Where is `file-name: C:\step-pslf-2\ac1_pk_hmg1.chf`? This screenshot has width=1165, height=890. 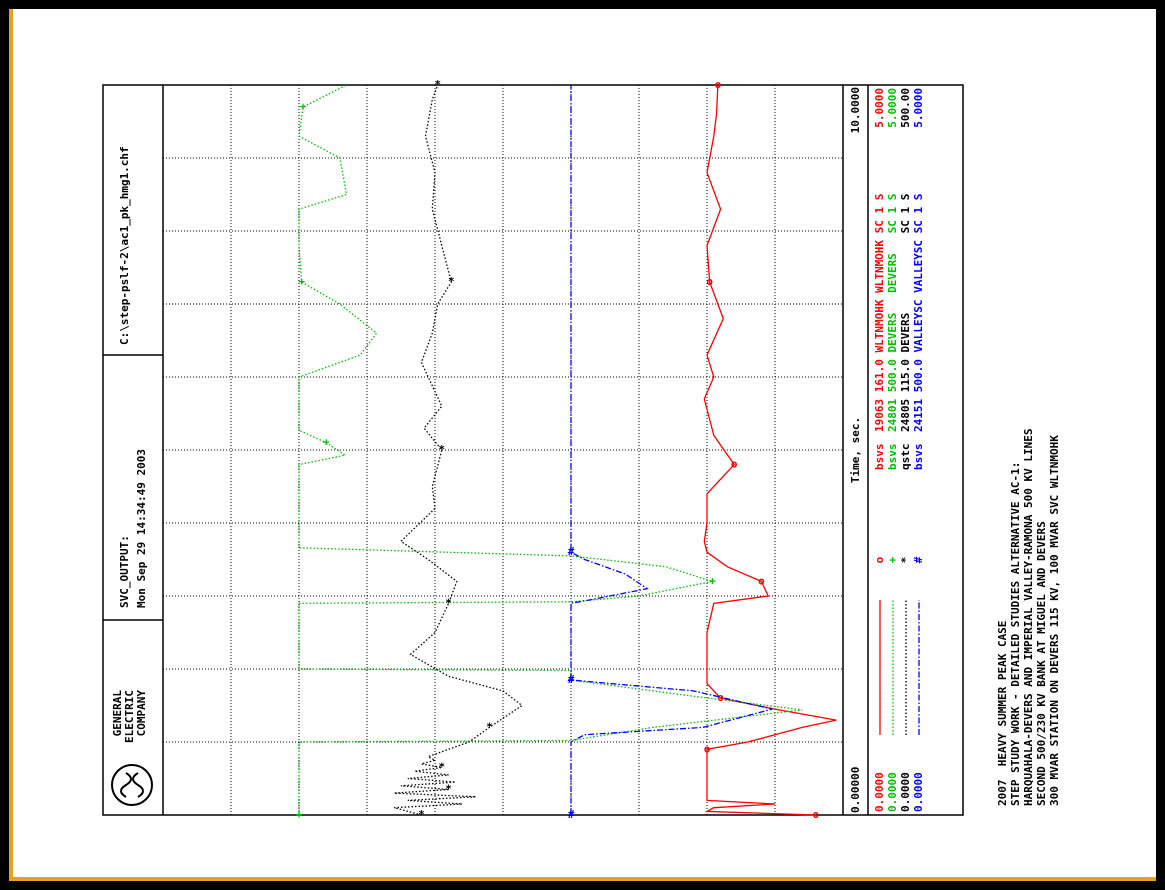
file-name: C:\step-pslf-2\ac1_pk_hmg1.chf is located at coordinates (124, 245).